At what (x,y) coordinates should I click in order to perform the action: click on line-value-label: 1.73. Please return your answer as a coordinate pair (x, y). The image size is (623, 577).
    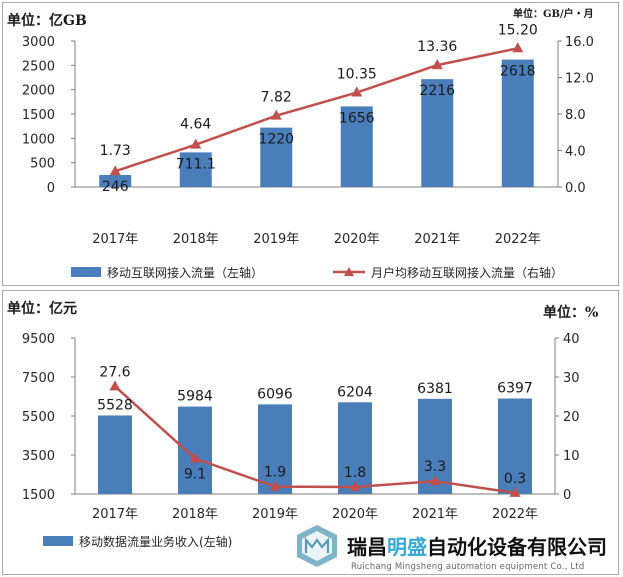
    Looking at the image, I should click on (115, 151).